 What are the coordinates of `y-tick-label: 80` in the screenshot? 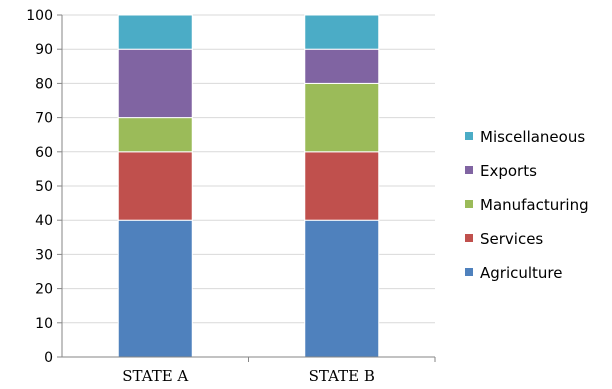 It's located at (44, 84).